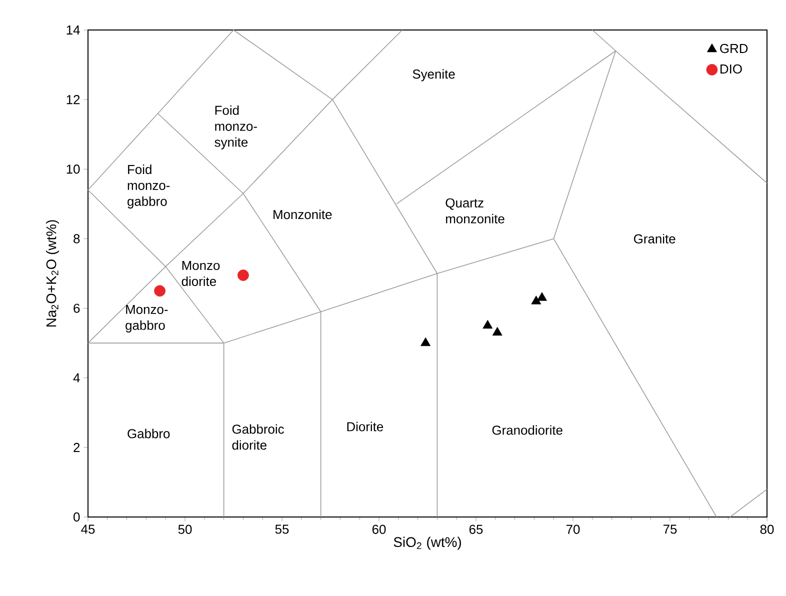 The height and width of the screenshot is (596, 786). I want to click on y-tick-label: 4, so click(76, 377).